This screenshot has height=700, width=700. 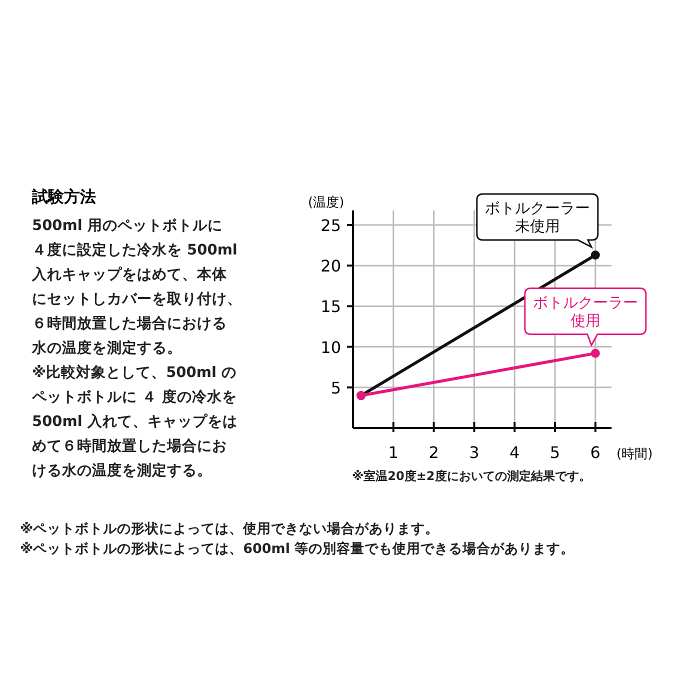 I want to click on x-tick-label: 2, so click(x=433, y=452).